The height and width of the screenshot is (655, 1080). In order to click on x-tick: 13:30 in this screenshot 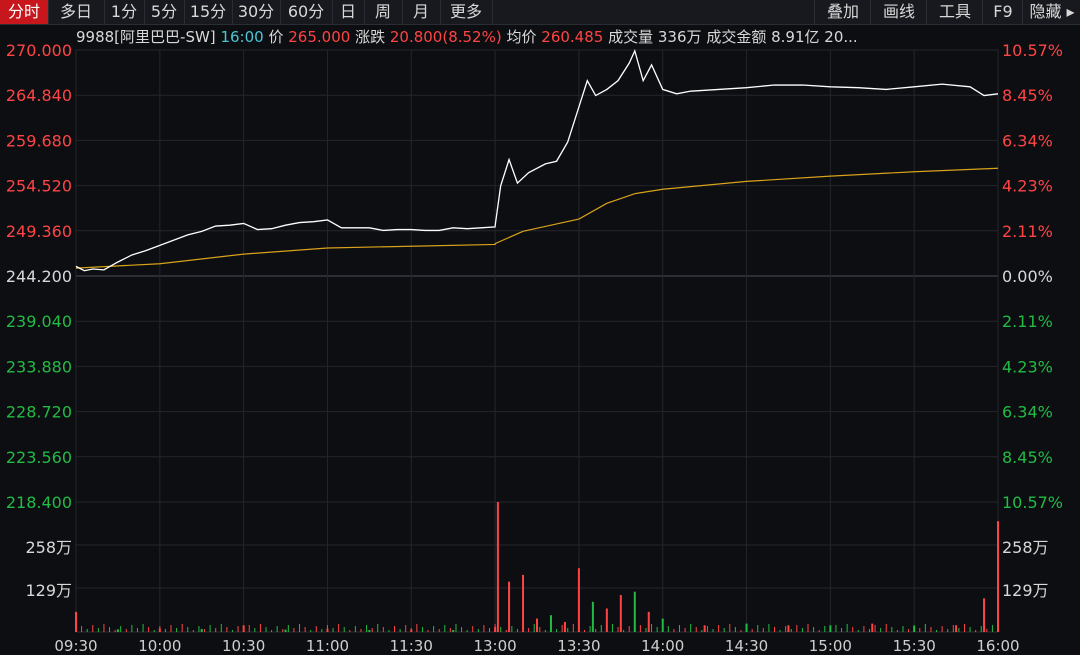, I will do `click(578, 646)`.